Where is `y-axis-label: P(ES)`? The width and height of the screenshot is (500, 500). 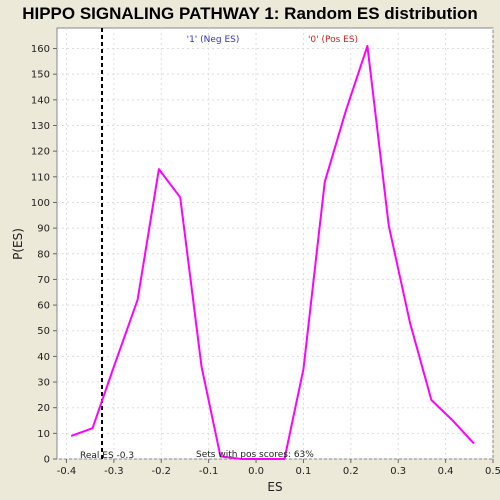 y-axis-label: P(ES) is located at coordinates (18, 244).